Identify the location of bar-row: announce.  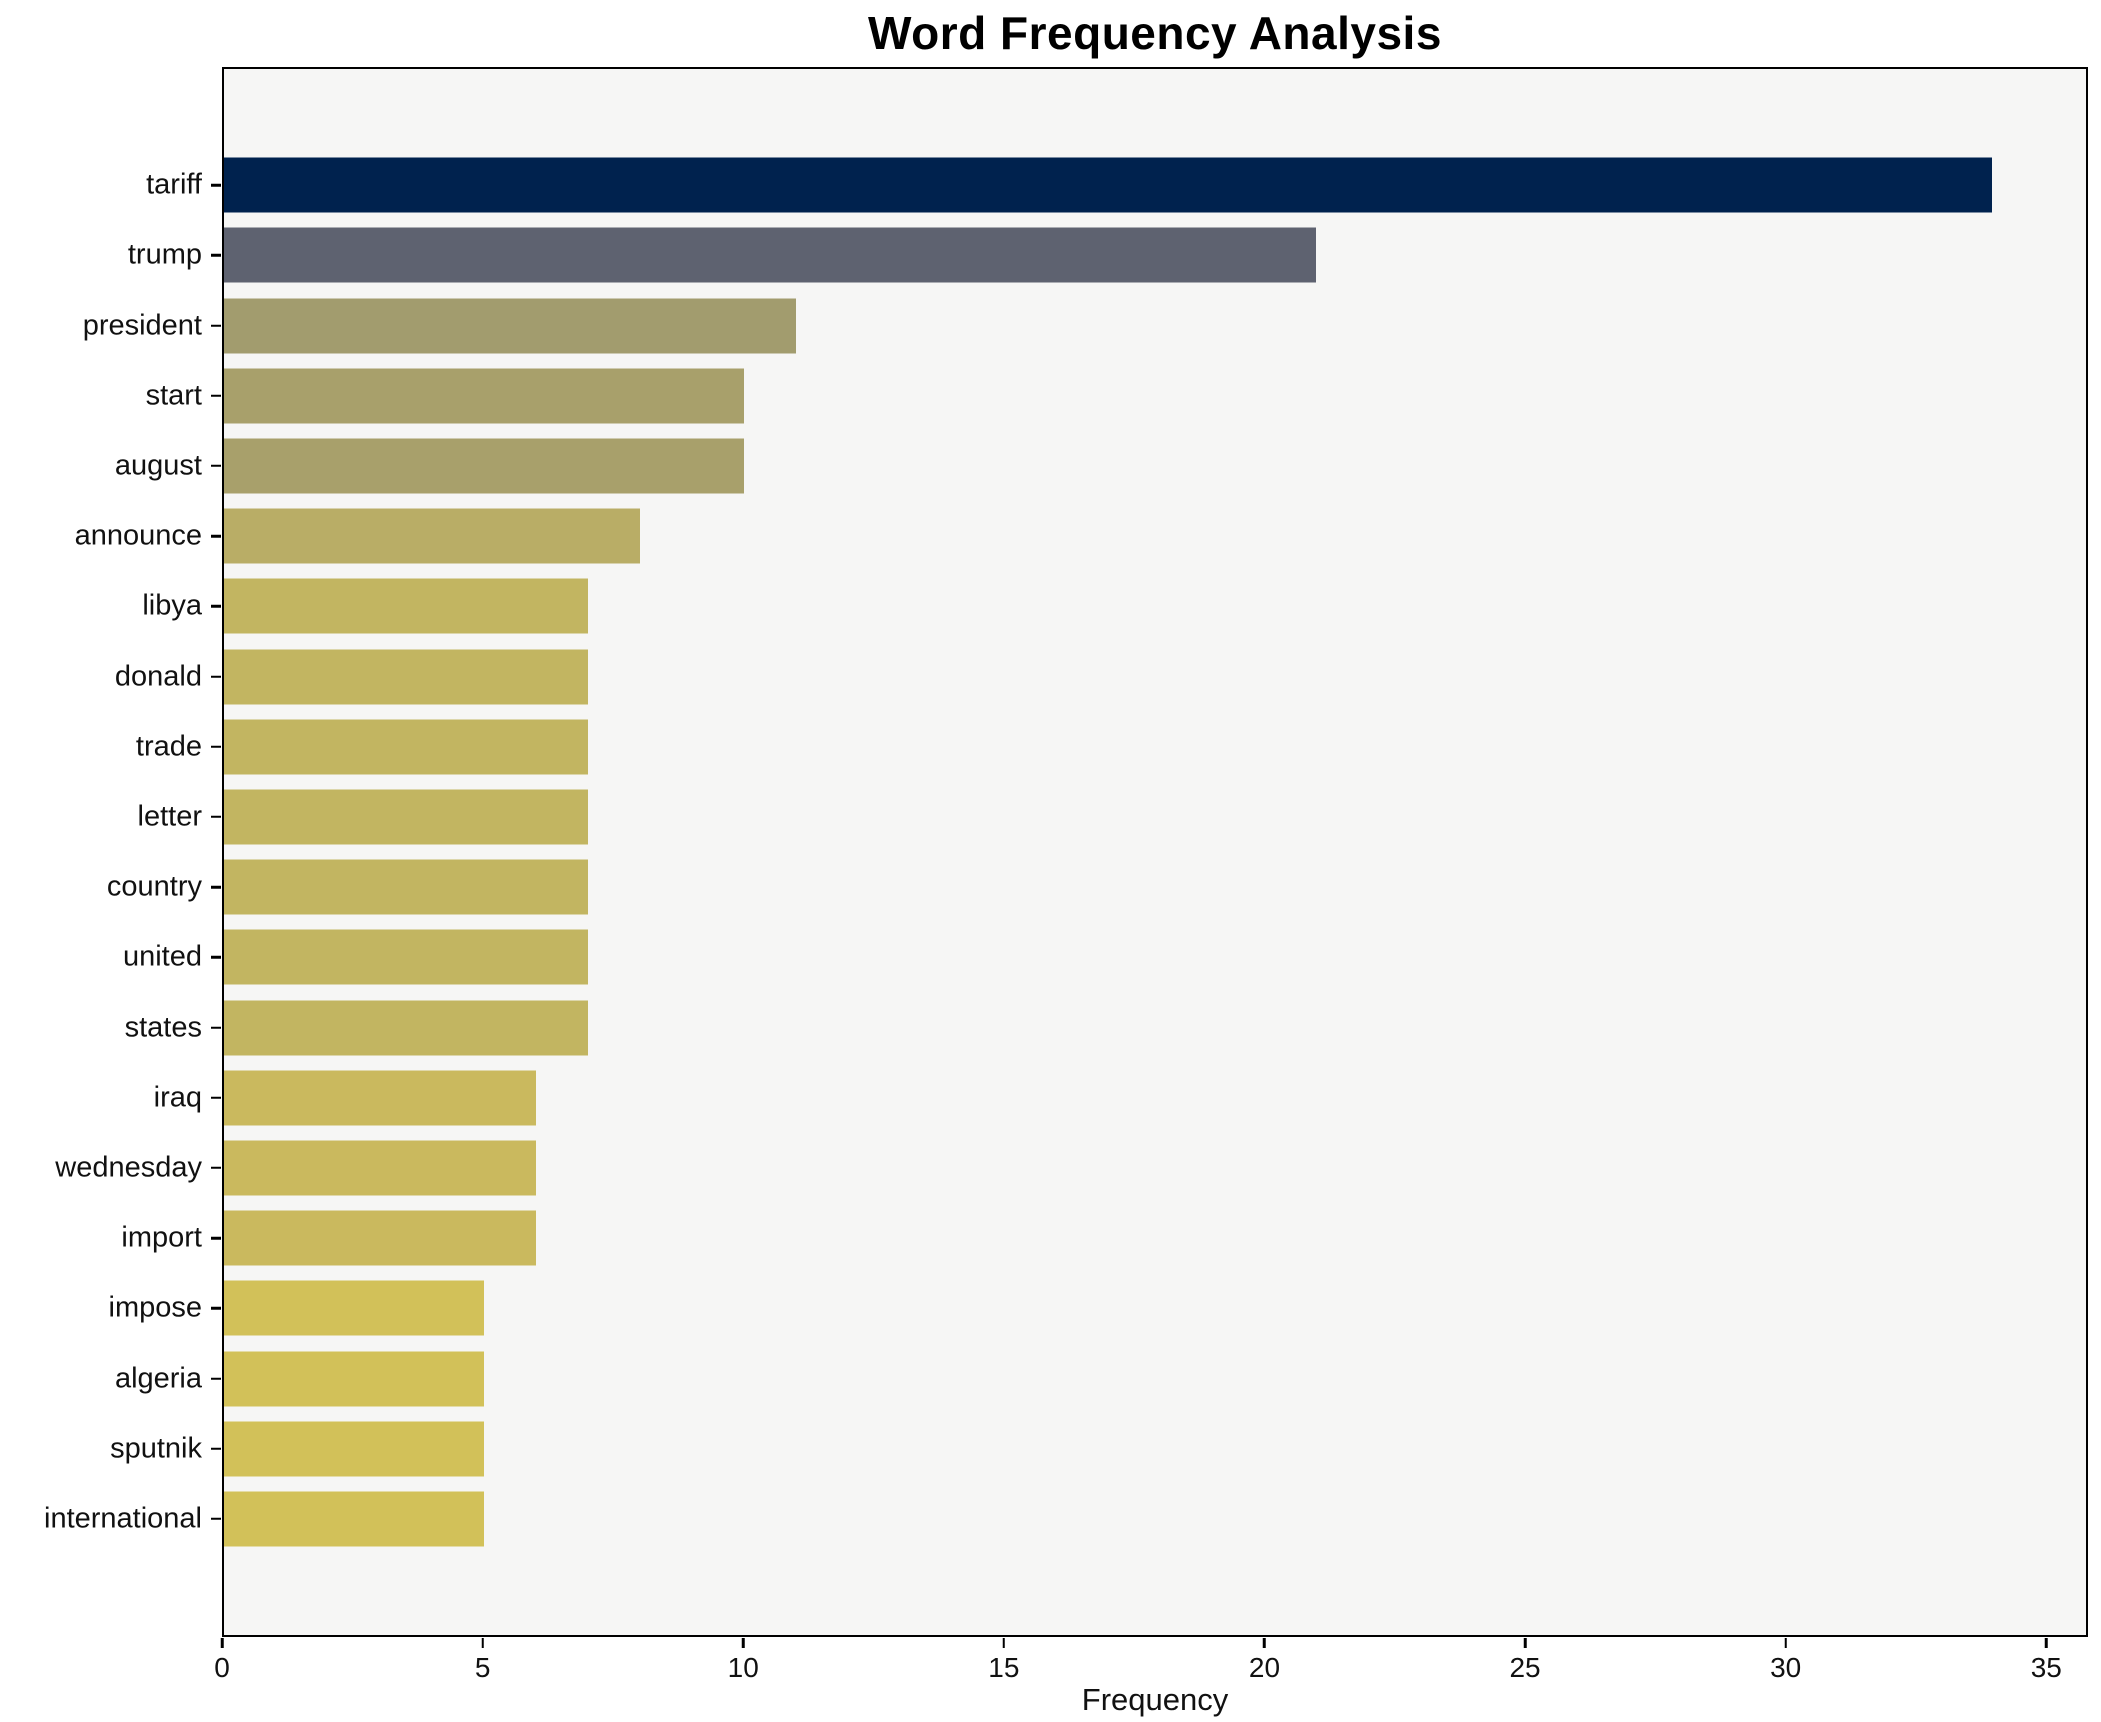
(1080, 536).